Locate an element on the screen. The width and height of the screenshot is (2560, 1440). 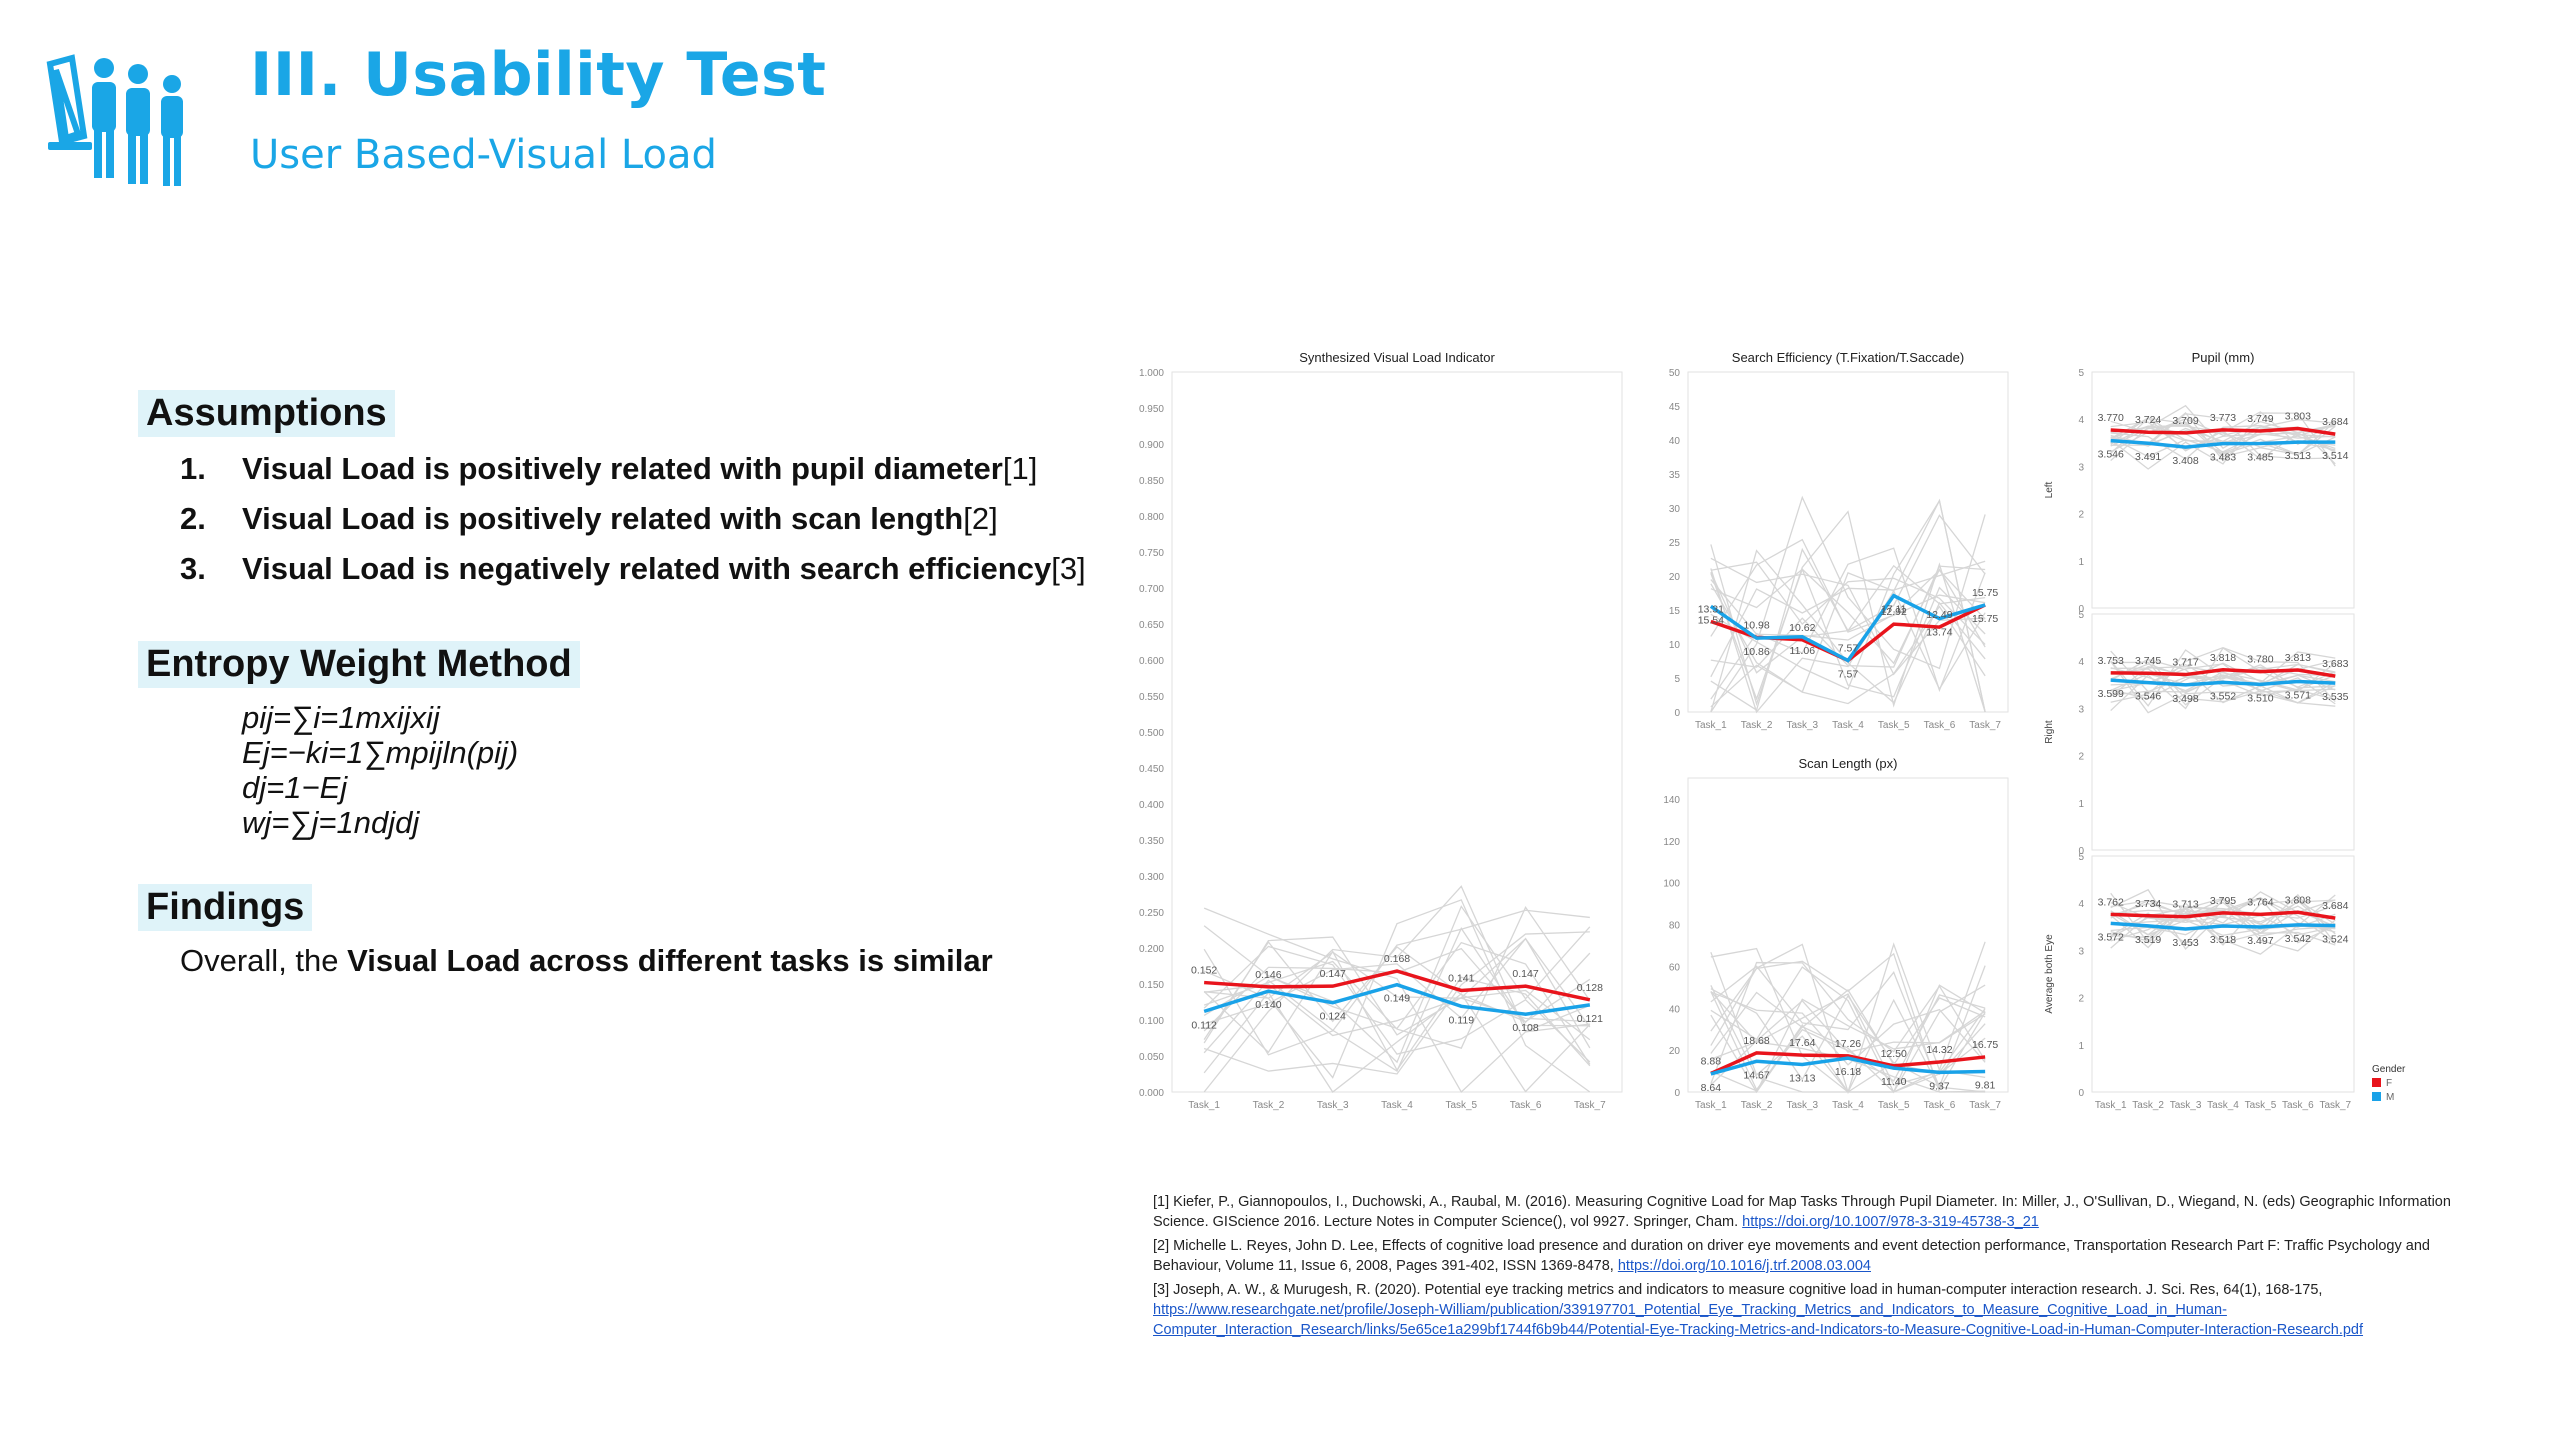
formula-ej: Ej=−ki=1∑mpijln(pij) is located at coordinates (380, 752).